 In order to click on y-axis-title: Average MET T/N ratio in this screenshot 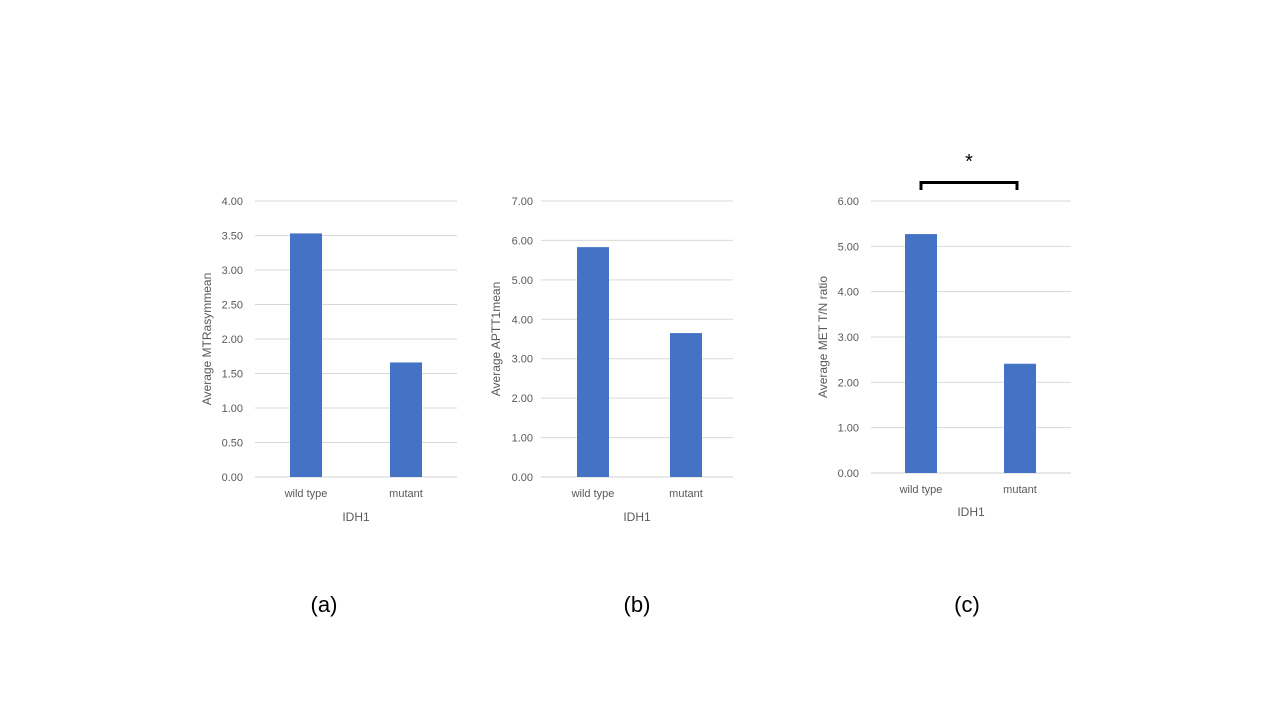, I will do `click(823, 337)`.